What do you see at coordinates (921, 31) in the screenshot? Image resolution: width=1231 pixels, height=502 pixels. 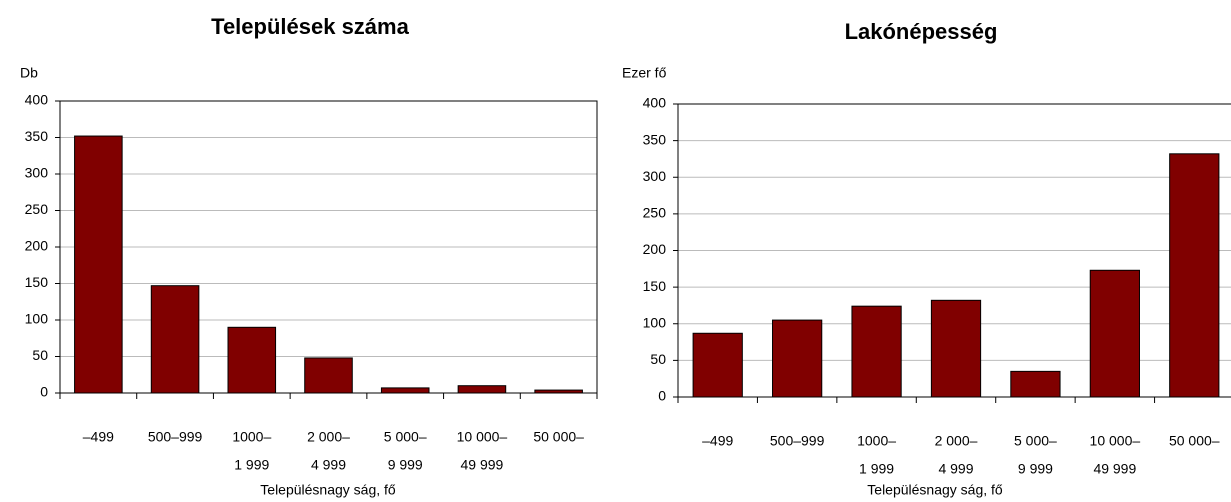 I see `chart-title: Lakónépesség` at bounding box center [921, 31].